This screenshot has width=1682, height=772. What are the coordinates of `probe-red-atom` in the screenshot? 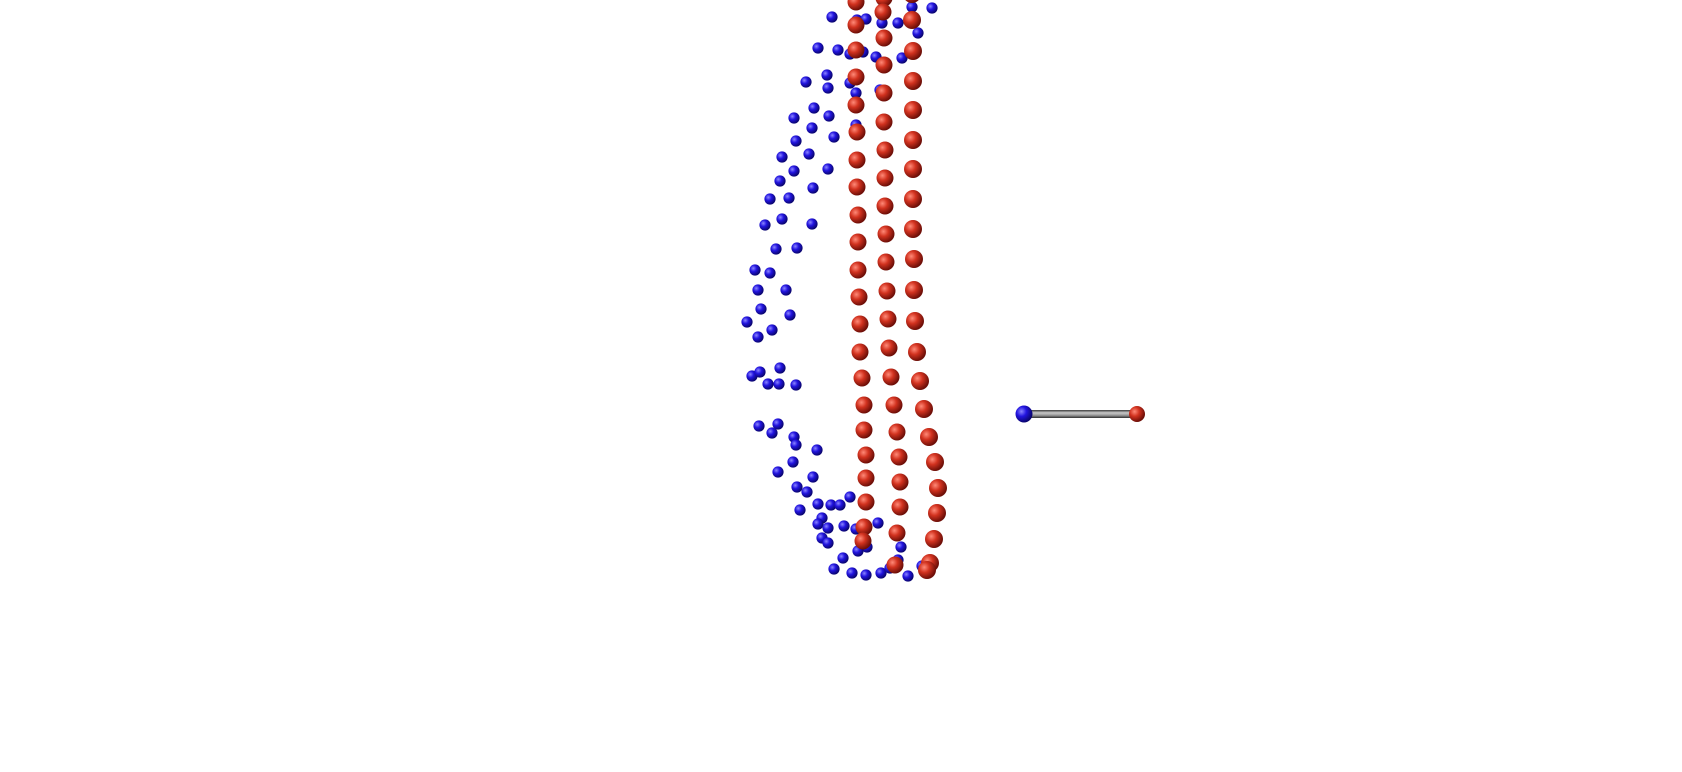 It's located at (1137, 414).